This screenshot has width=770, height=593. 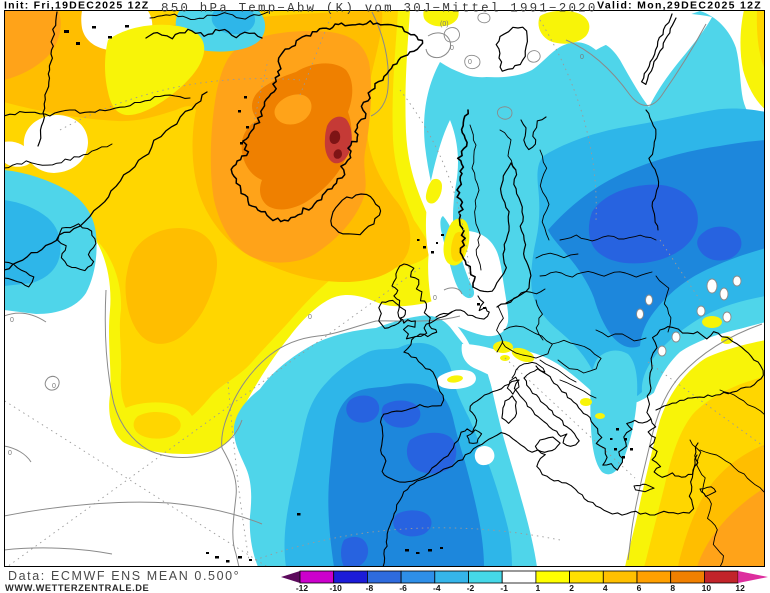 I want to click on svg-text: 8, so click(x=672, y=588).